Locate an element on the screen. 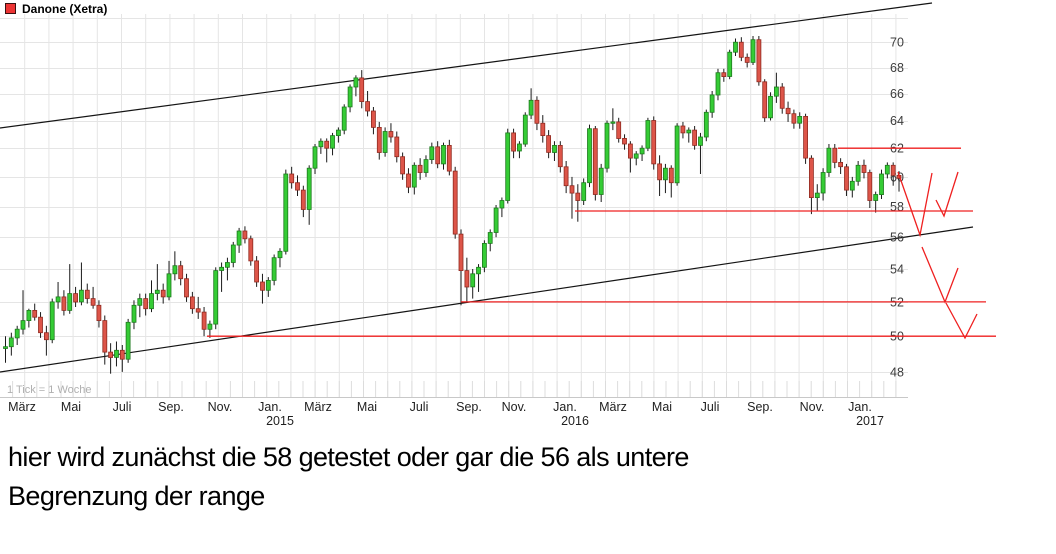 The image size is (1056, 554). y-axis-label: 70 is located at coordinates (897, 43).